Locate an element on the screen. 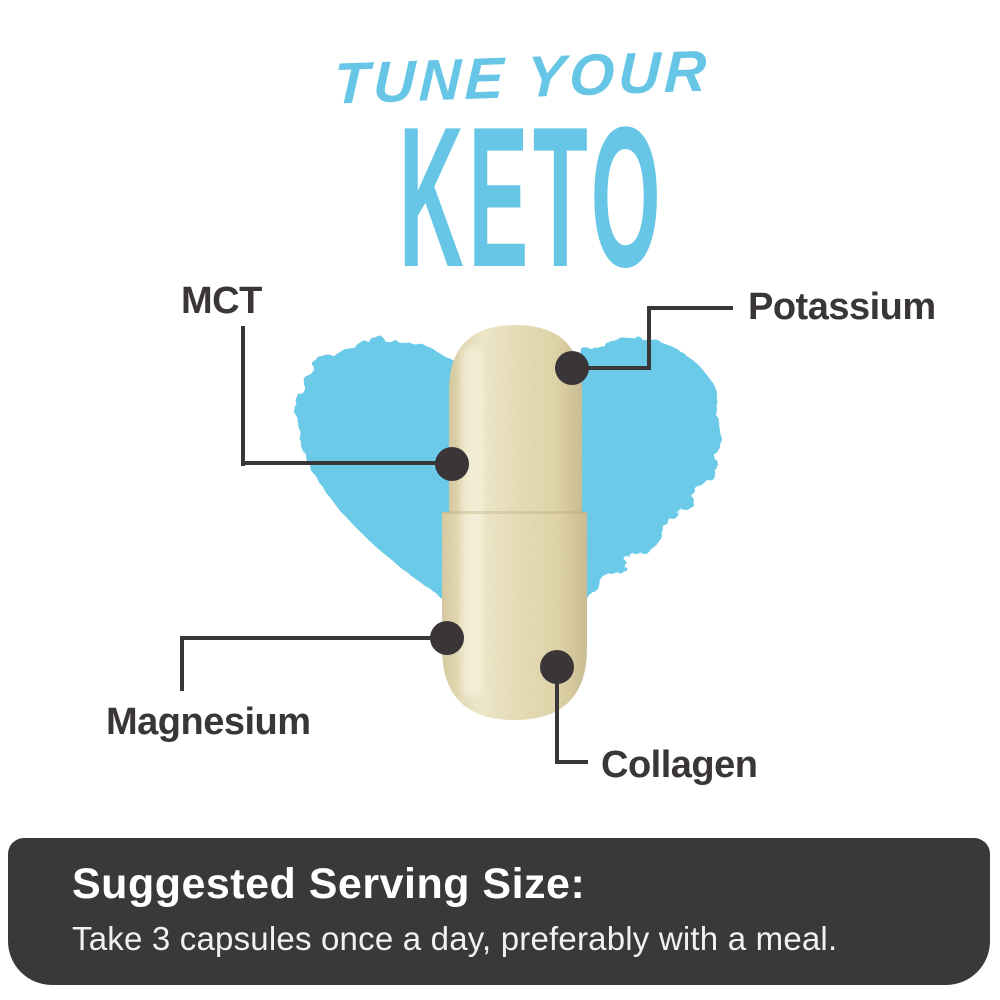  magnesium-connector-line-vertical is located at coordinates (182, 663).